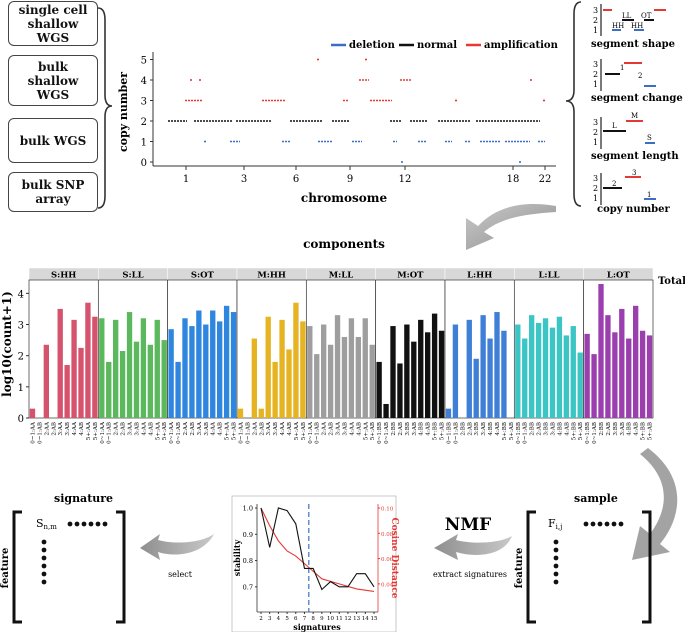 This screenshot has height=632, width=685. I want to click on cn-ytick-3: 3, so click(144, 102).